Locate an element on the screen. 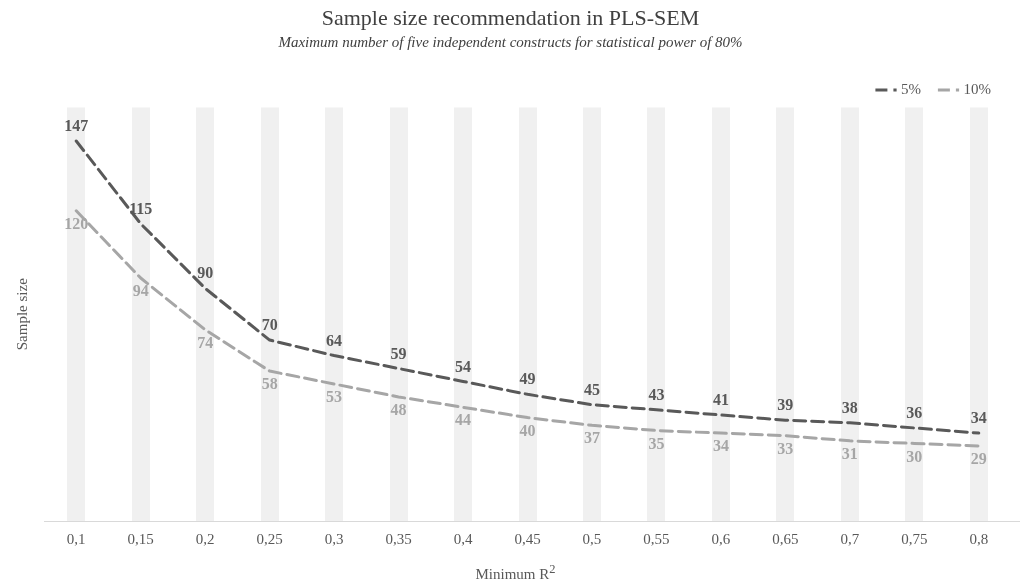  data-label: 64 is located at coordinates (334, 340).